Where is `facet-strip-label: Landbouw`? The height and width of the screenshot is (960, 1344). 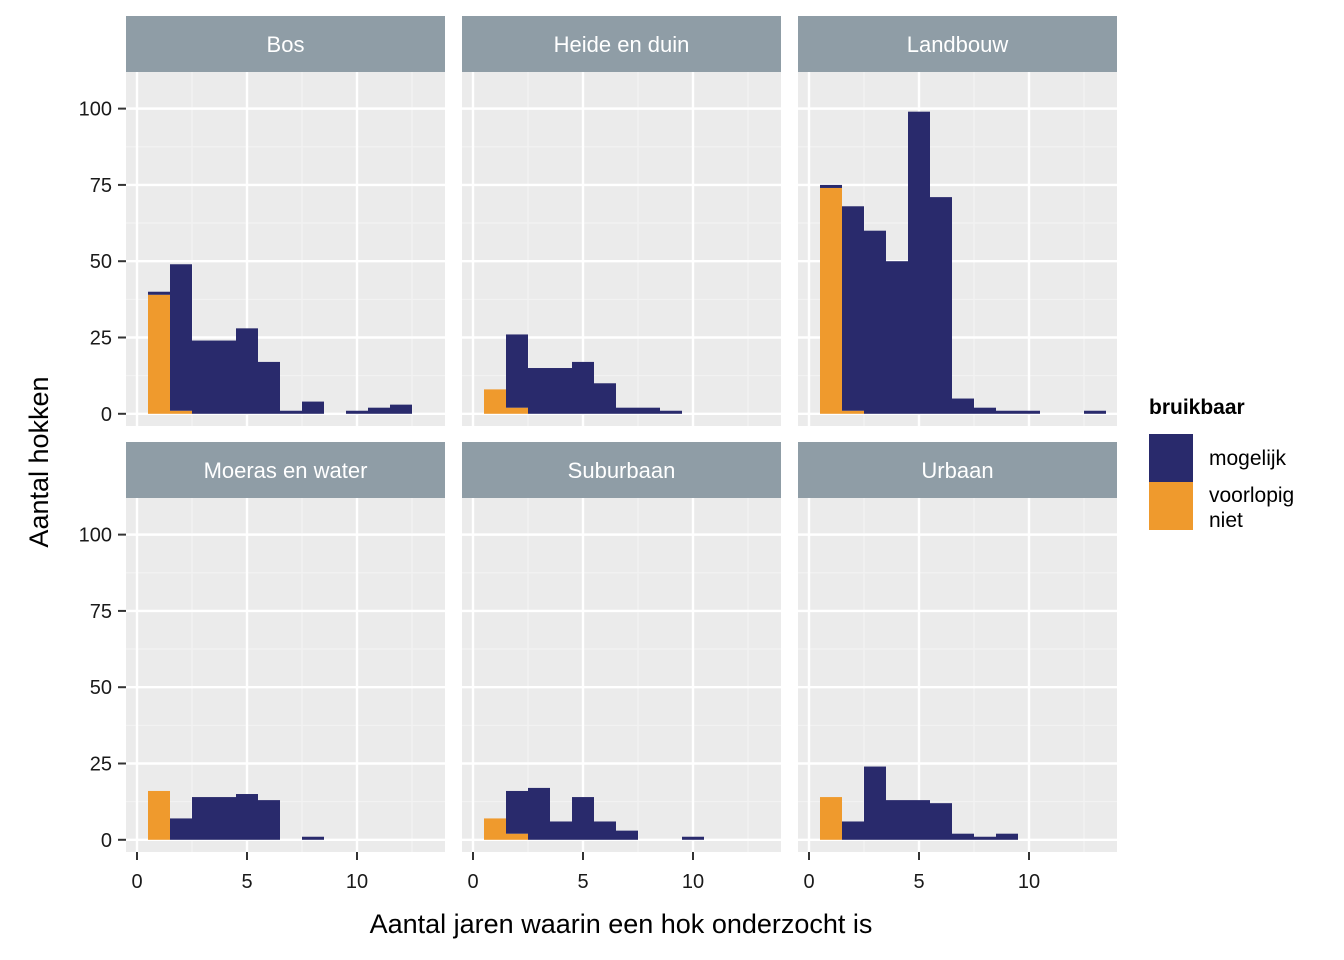 facet-strip-label: Landbouw is located at coordinates (958, 44).